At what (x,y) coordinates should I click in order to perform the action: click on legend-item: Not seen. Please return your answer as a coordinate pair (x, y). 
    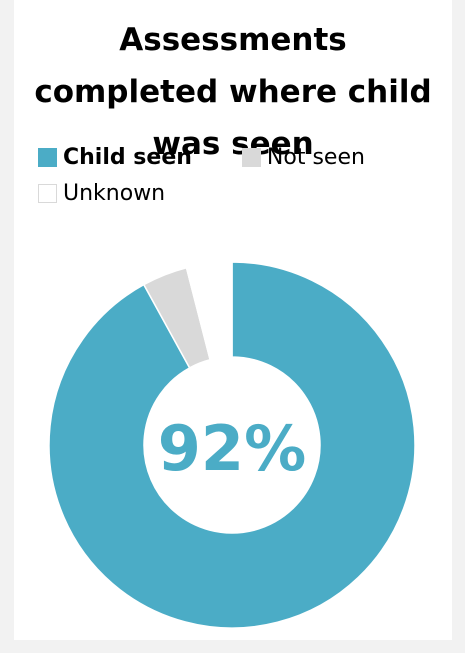
    Looking at the image, I should click on (303, 157).